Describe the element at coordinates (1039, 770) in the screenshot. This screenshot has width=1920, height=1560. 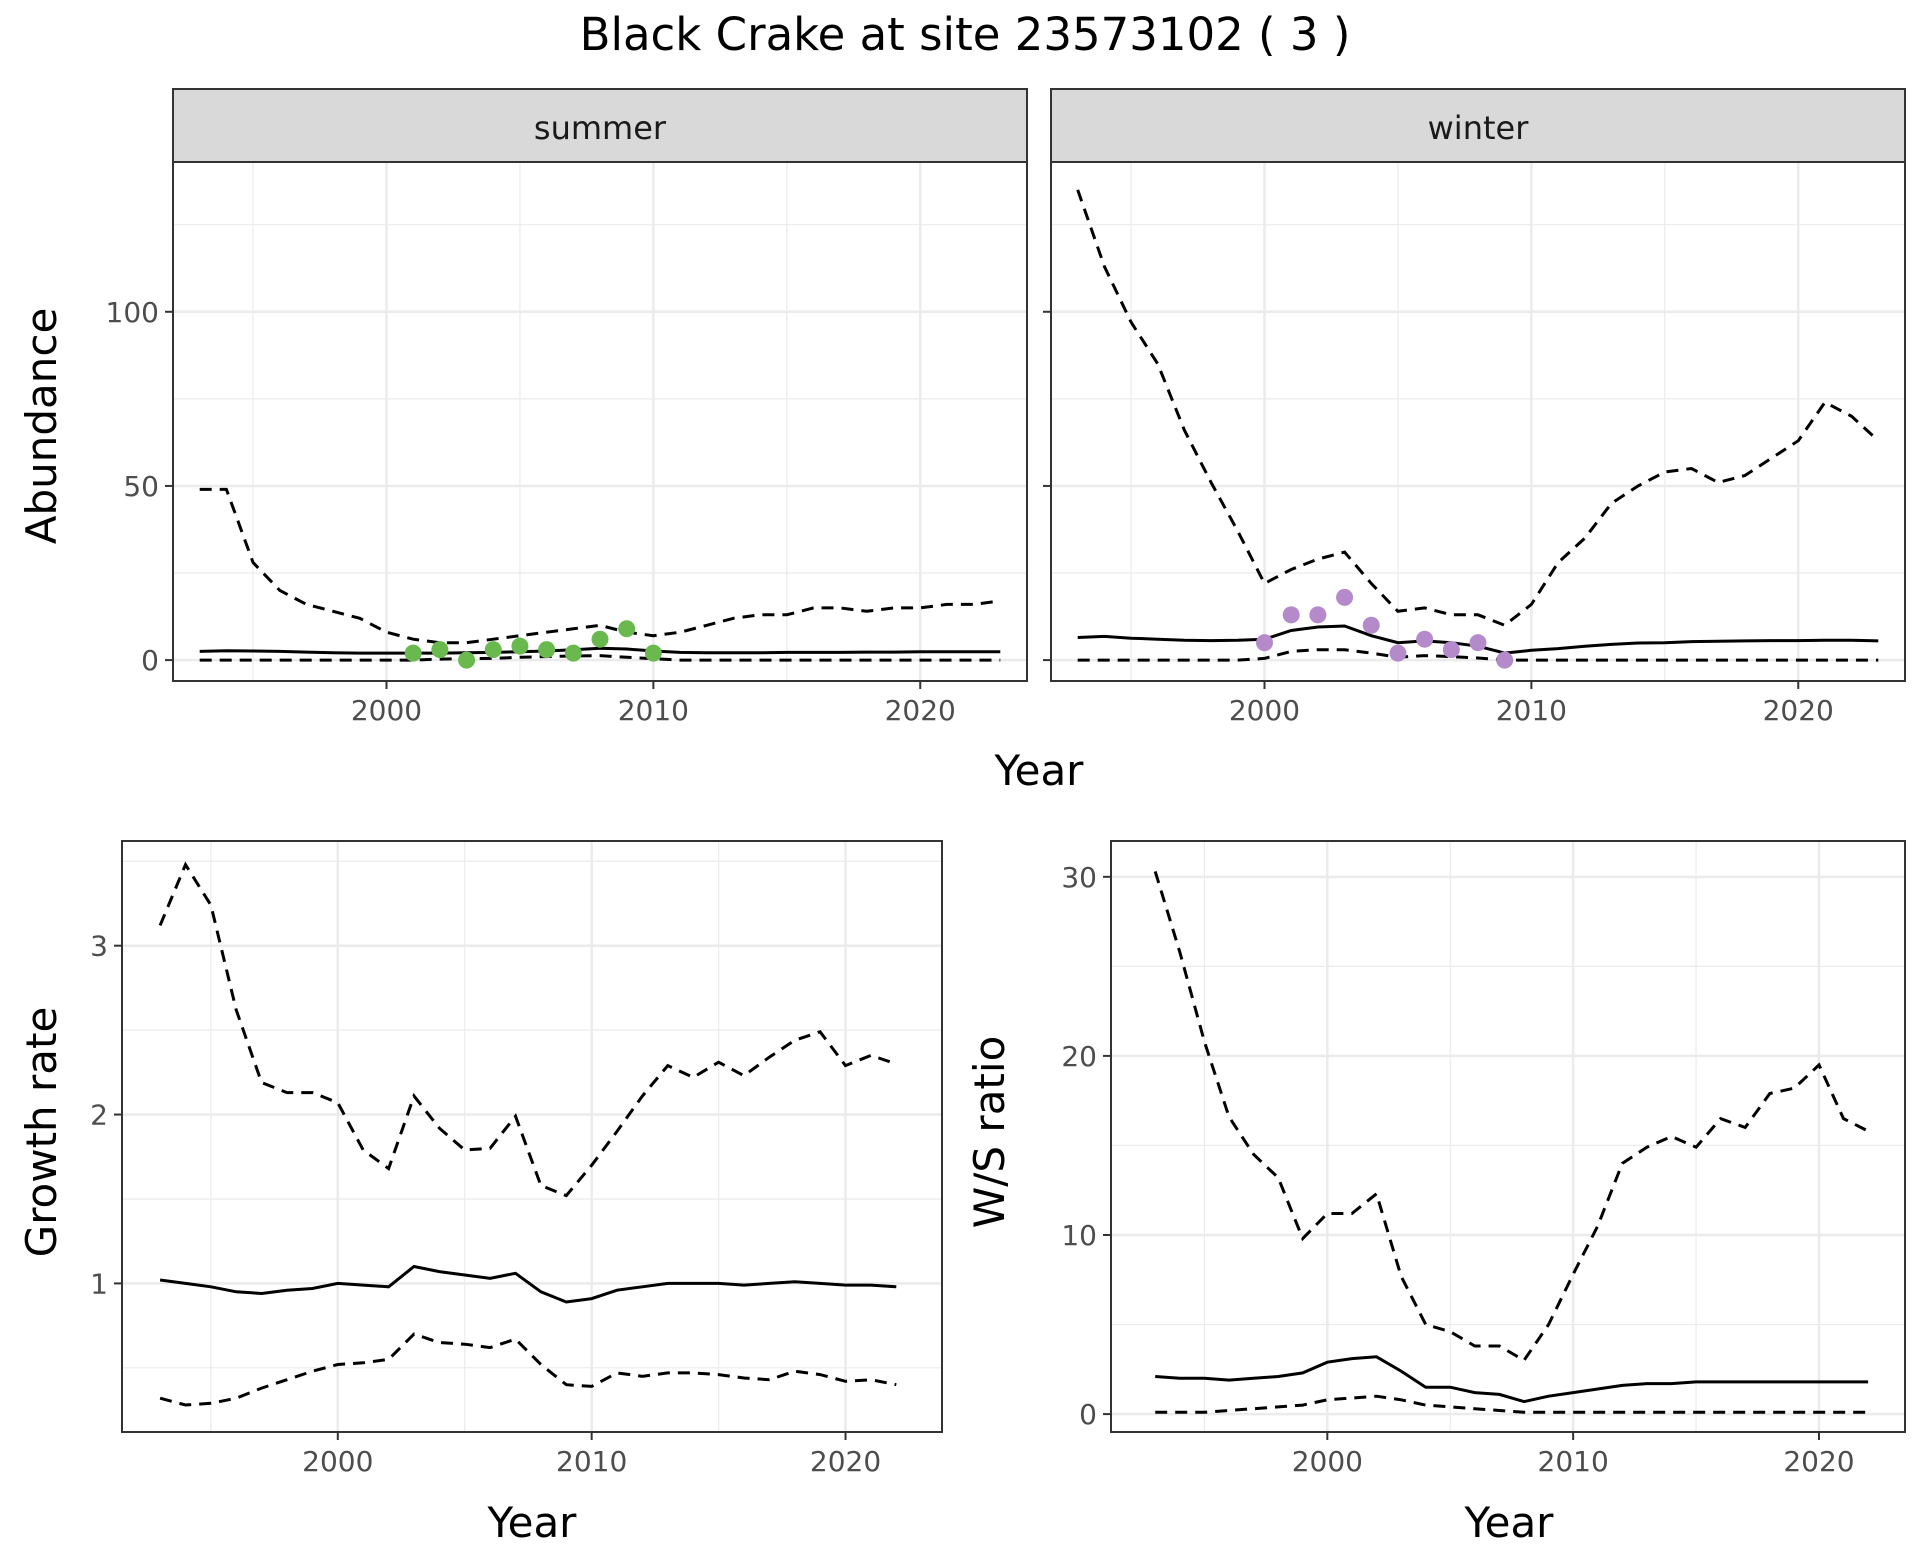
I see `abundance-x-axis-title: Year` at that location.